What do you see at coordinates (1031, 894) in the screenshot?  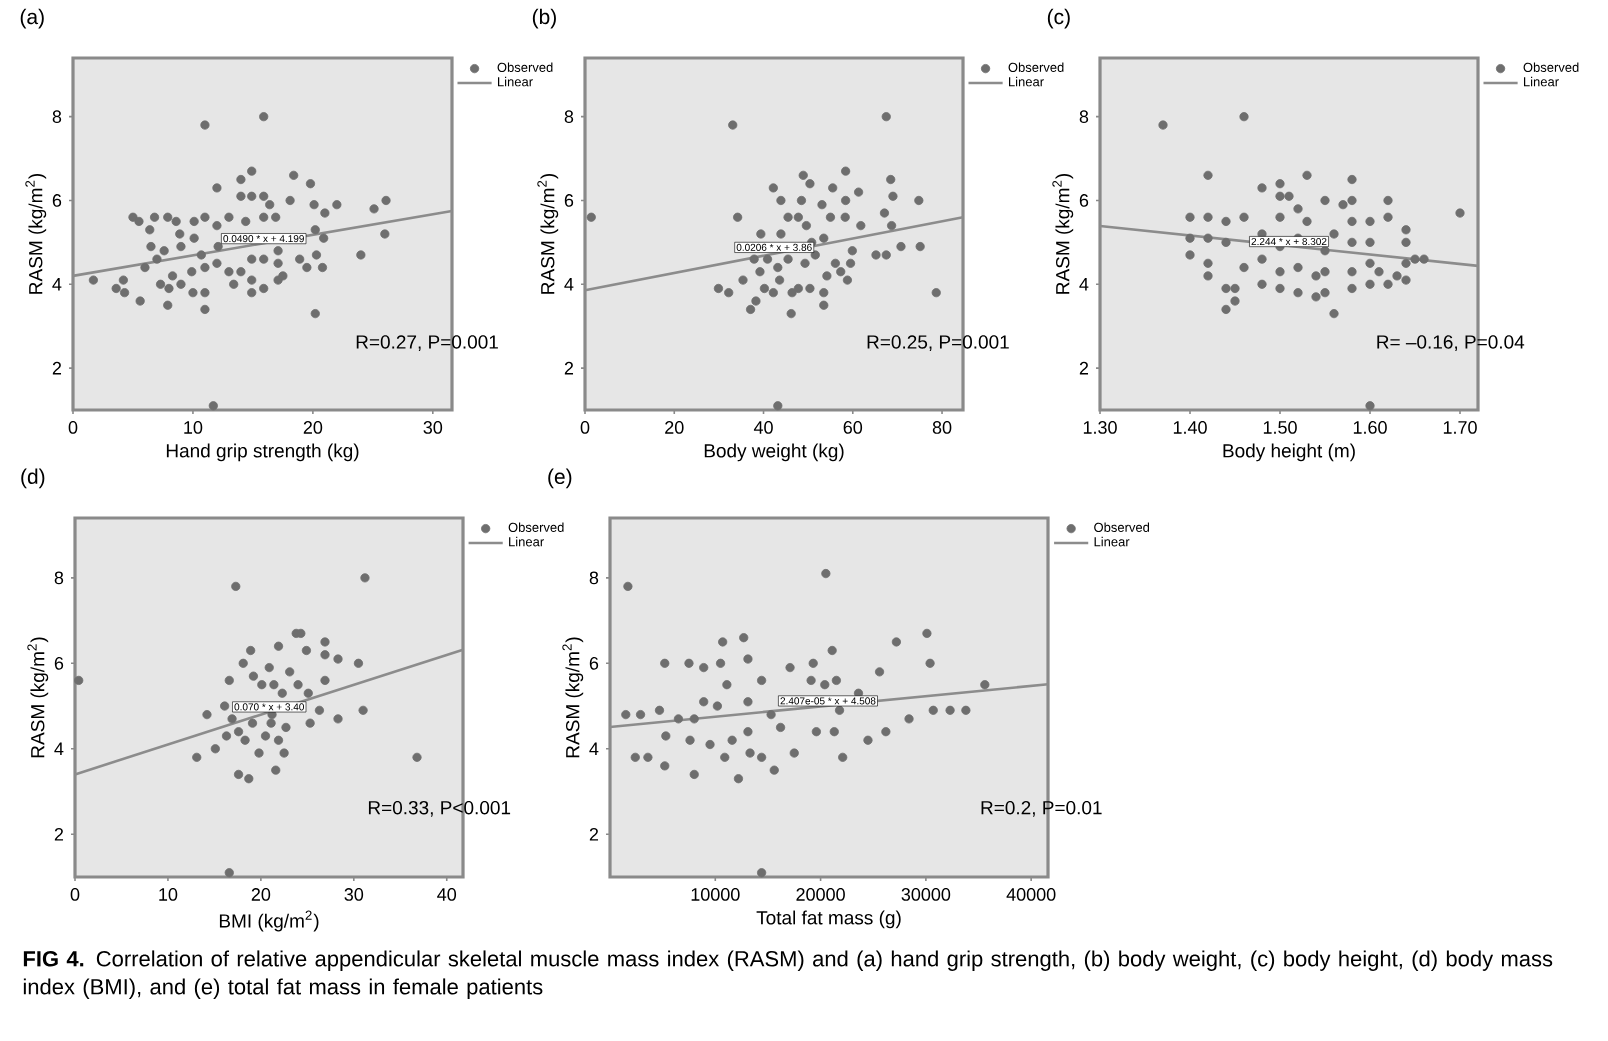 I see `x-tick-label: 40000` at bounding box center [1031, 894].